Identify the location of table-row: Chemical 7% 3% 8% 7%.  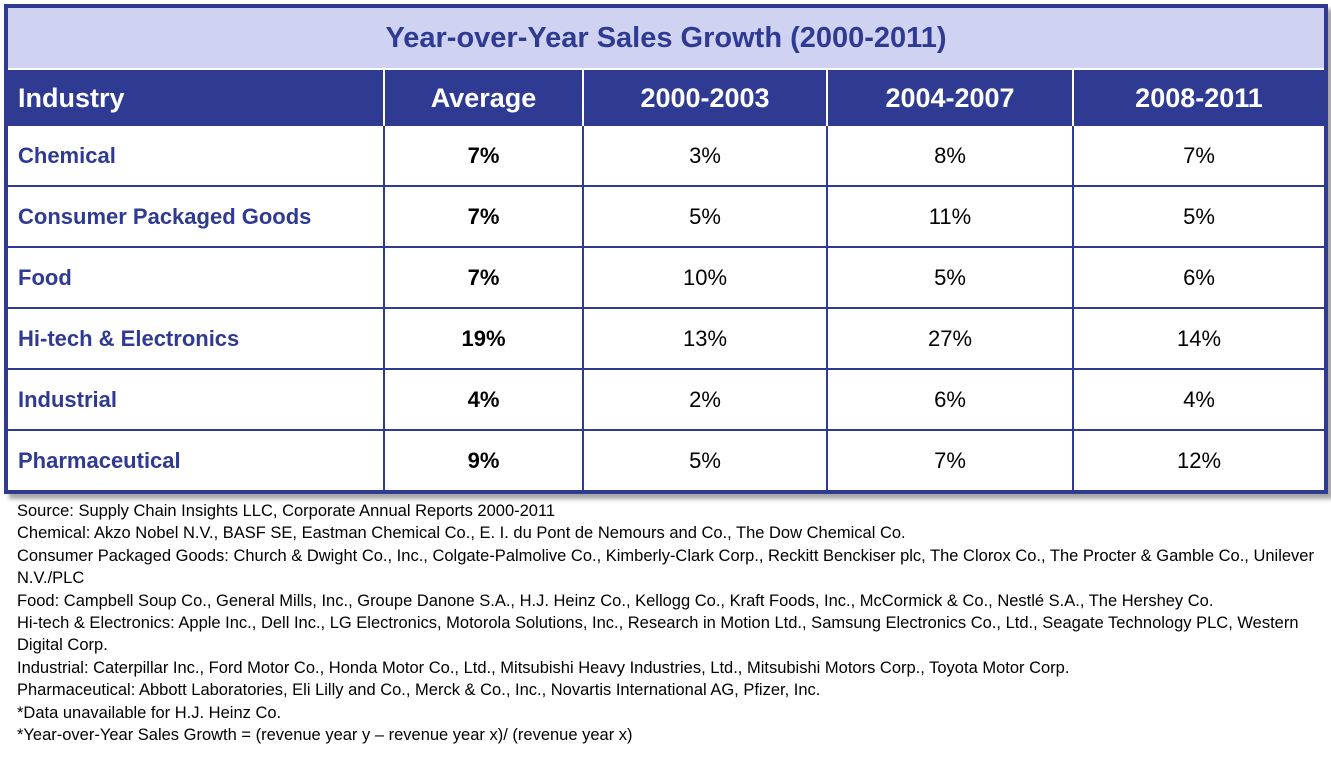
(666, 156).